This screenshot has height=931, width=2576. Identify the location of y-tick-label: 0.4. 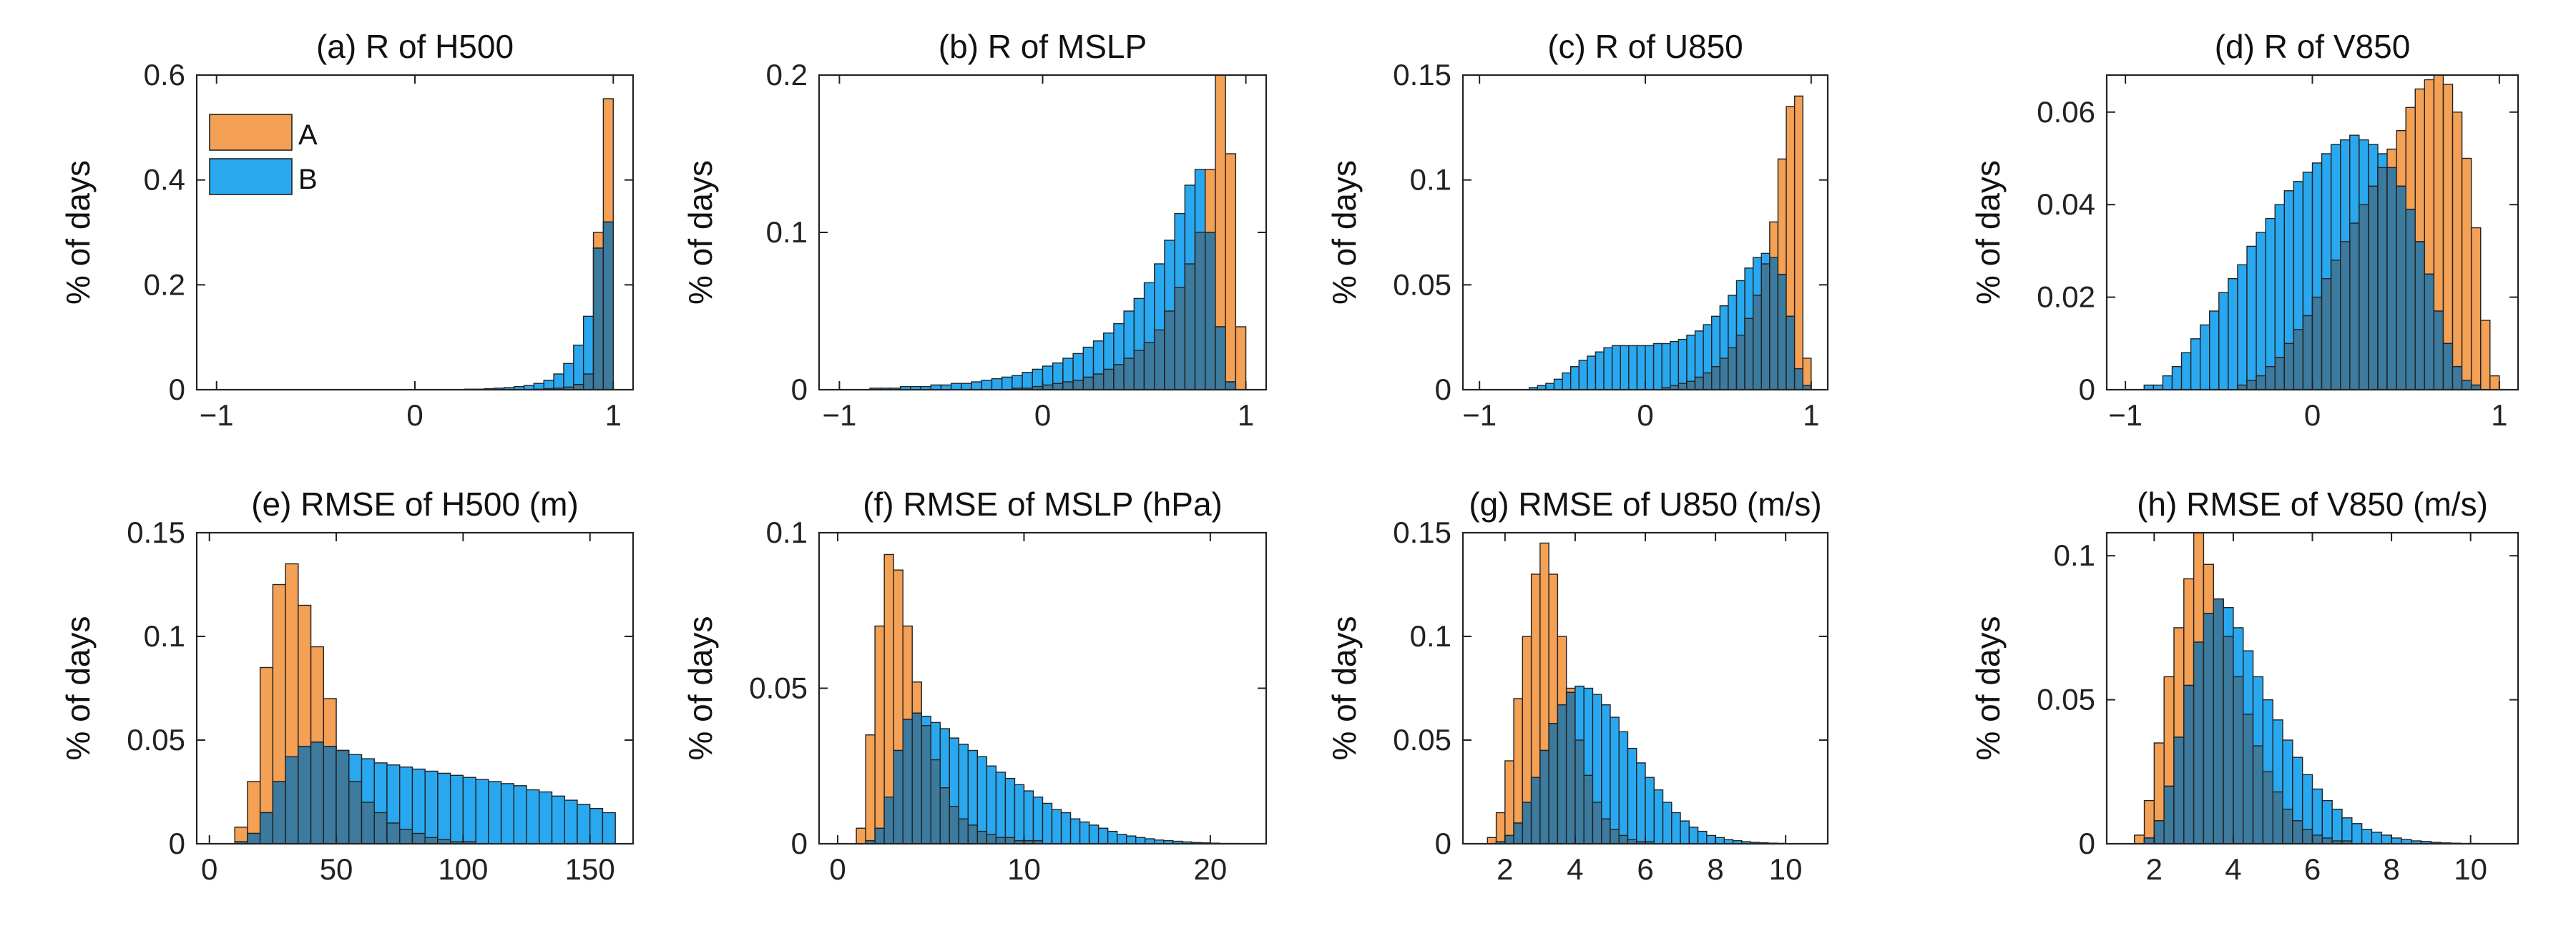
(164, 180).